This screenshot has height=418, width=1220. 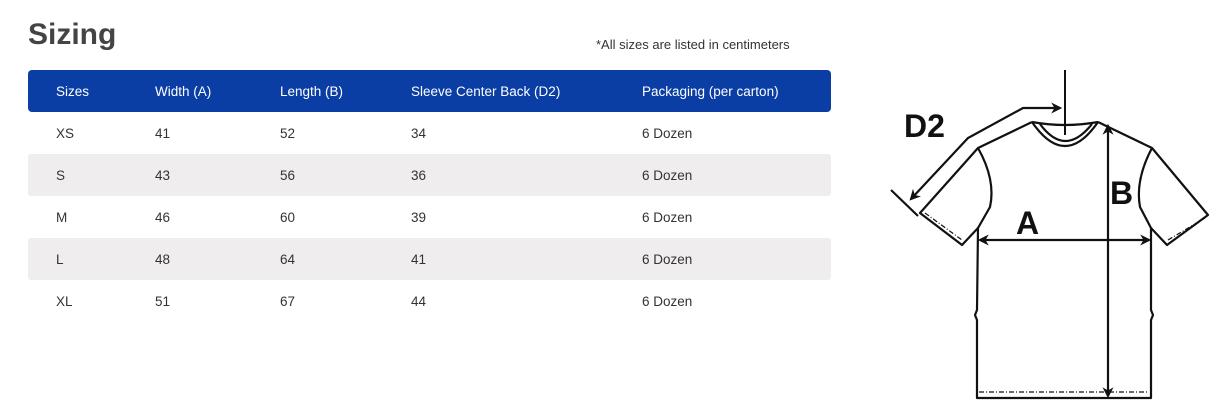 I want to click on column-header: Sleeve Center Back (D2), so click(x=486, y=91).